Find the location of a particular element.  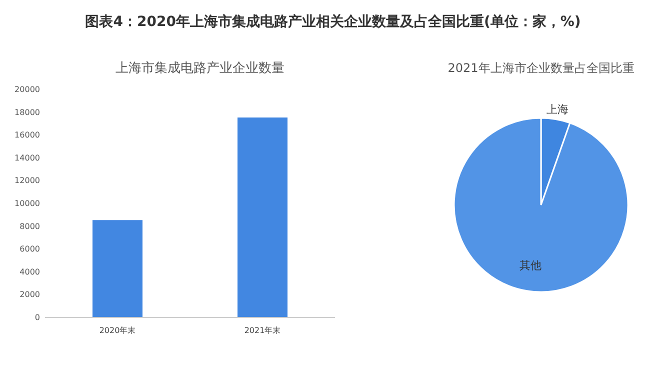

y-tick-label: 20000 is located at coordinates (27, 89).